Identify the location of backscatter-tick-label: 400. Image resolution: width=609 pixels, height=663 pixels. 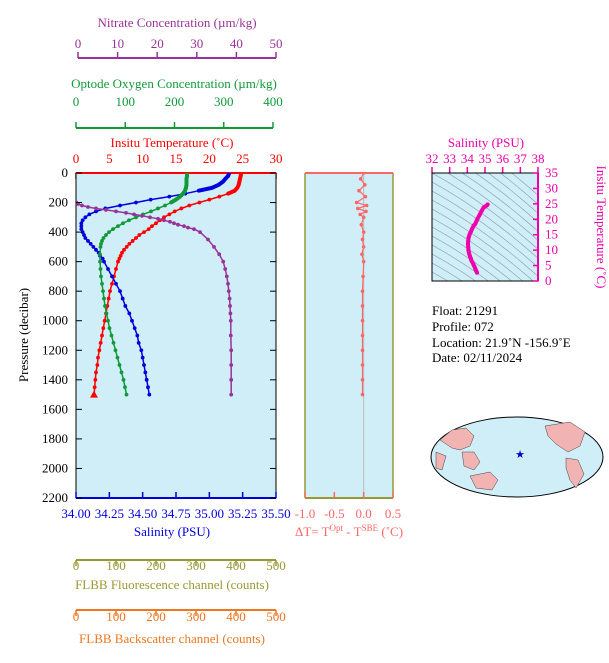
(236, 616).